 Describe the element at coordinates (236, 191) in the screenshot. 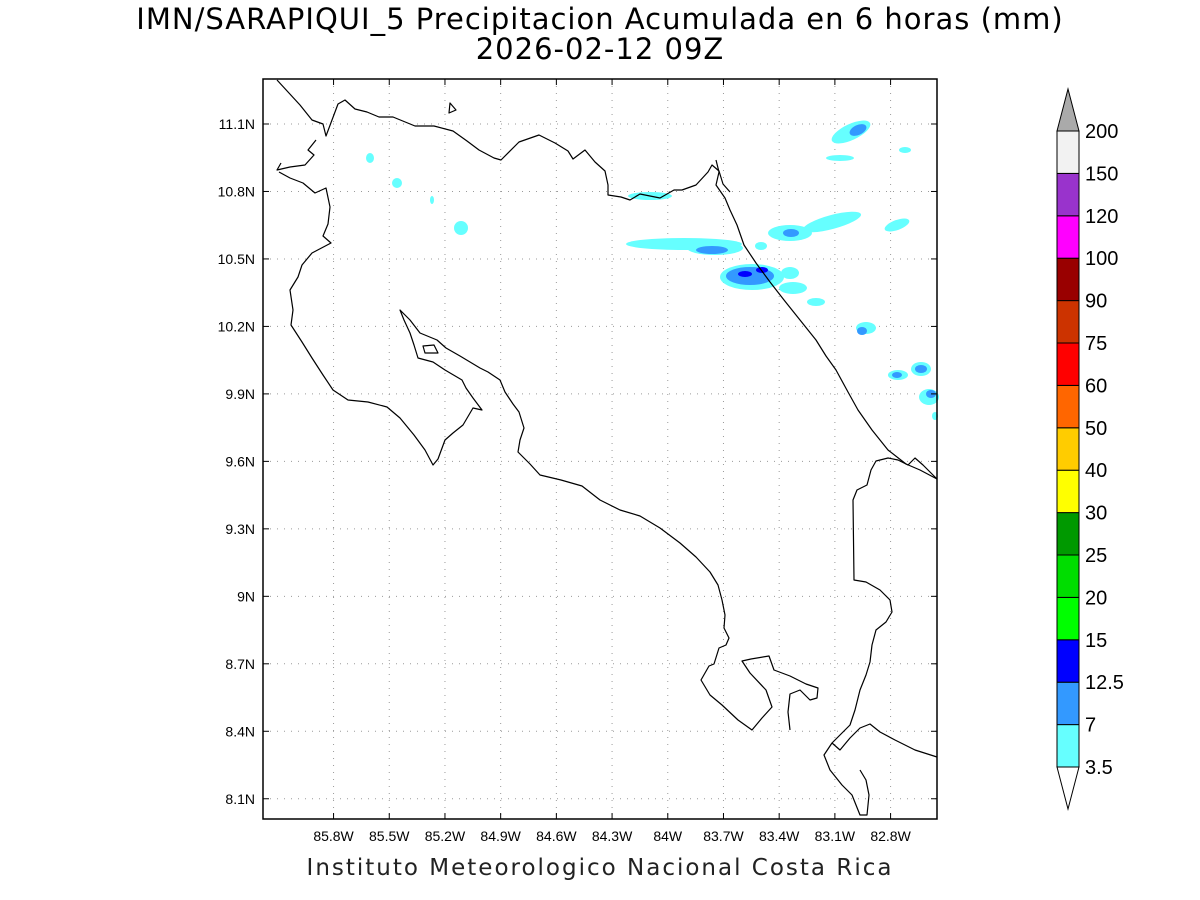

I see `lat-tick-label: 10.8N` at that location.